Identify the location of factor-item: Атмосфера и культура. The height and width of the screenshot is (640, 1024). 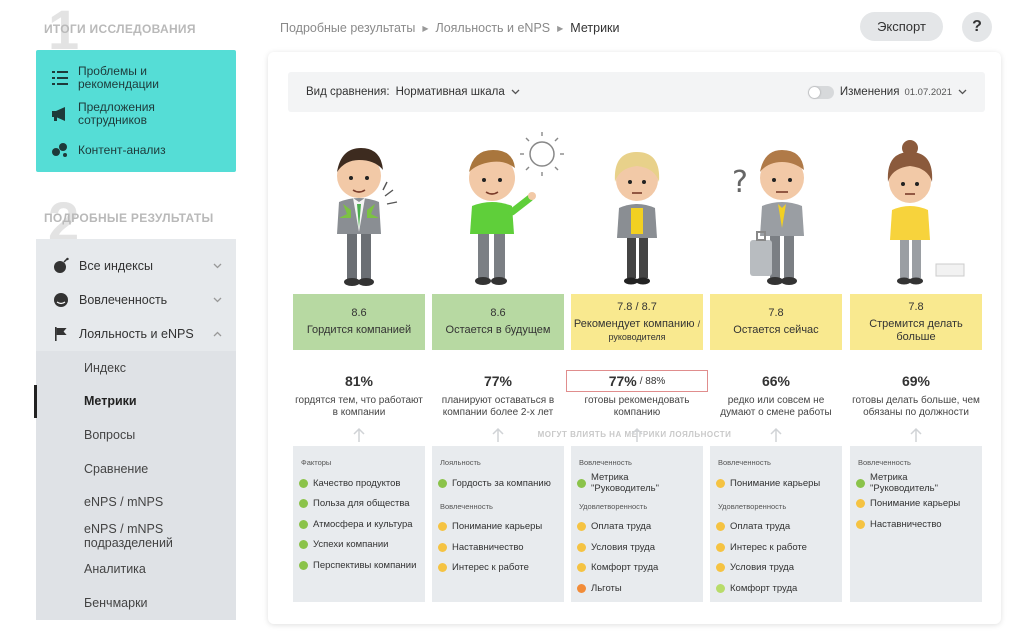
(359, 524).